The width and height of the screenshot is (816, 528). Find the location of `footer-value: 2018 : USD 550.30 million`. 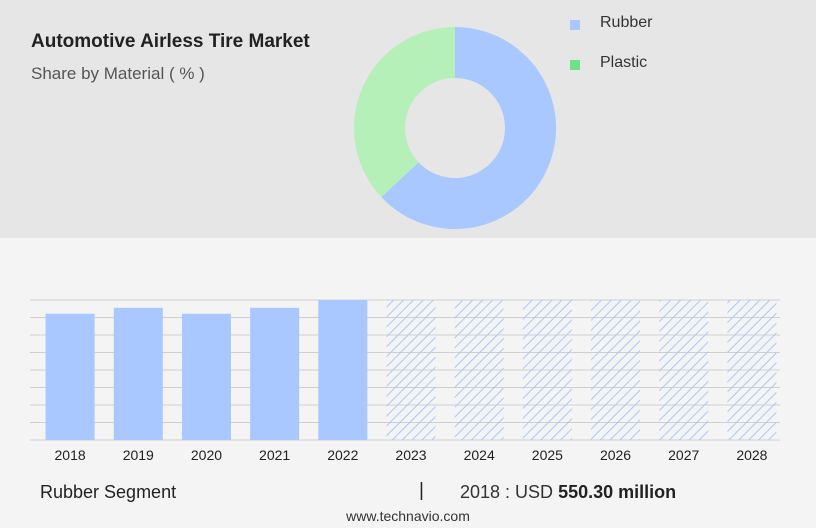

footer-value: 2018 : USD 550.30 million is located at coordinates (568, 492).